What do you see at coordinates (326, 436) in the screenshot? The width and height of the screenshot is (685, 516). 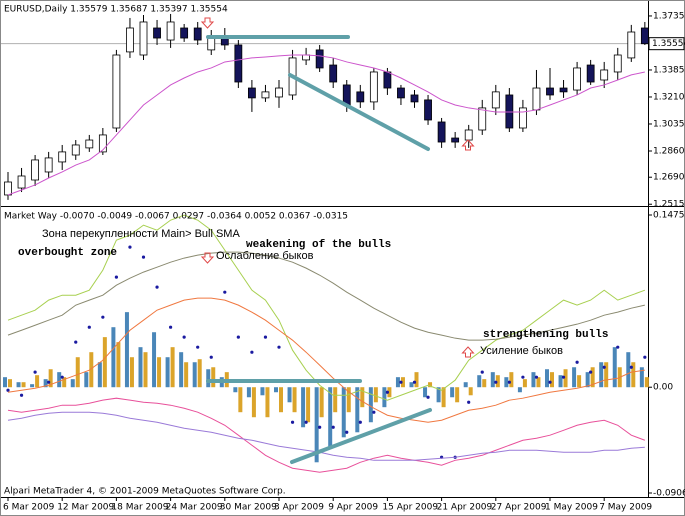 I see `indicator-line` at bounding box center [326, 436].